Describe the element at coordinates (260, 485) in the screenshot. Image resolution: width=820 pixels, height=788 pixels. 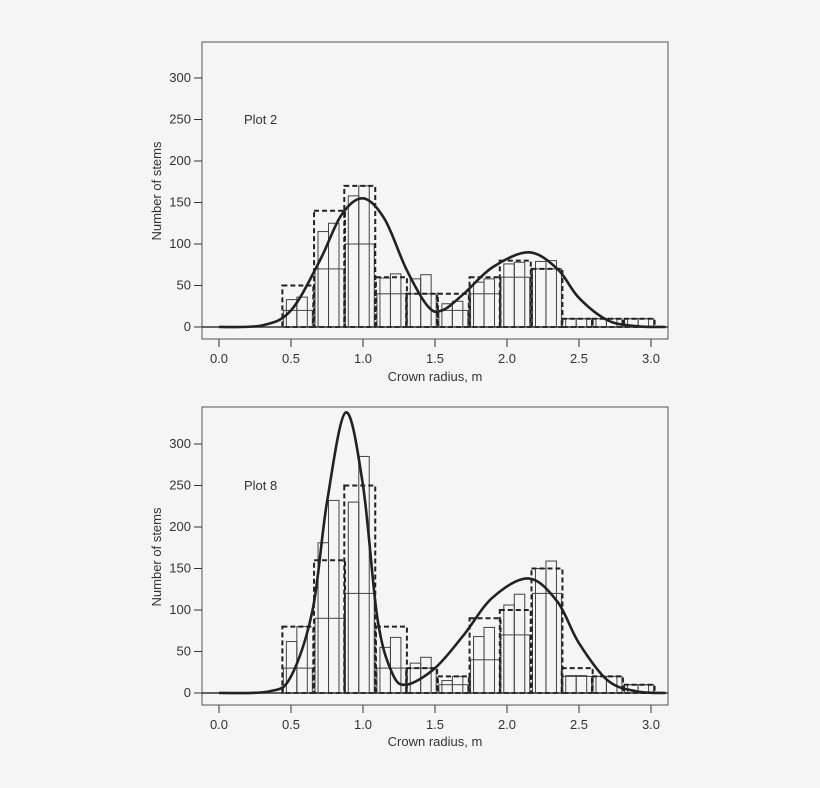
I see `panel-annotation: Plot 8` at that location.